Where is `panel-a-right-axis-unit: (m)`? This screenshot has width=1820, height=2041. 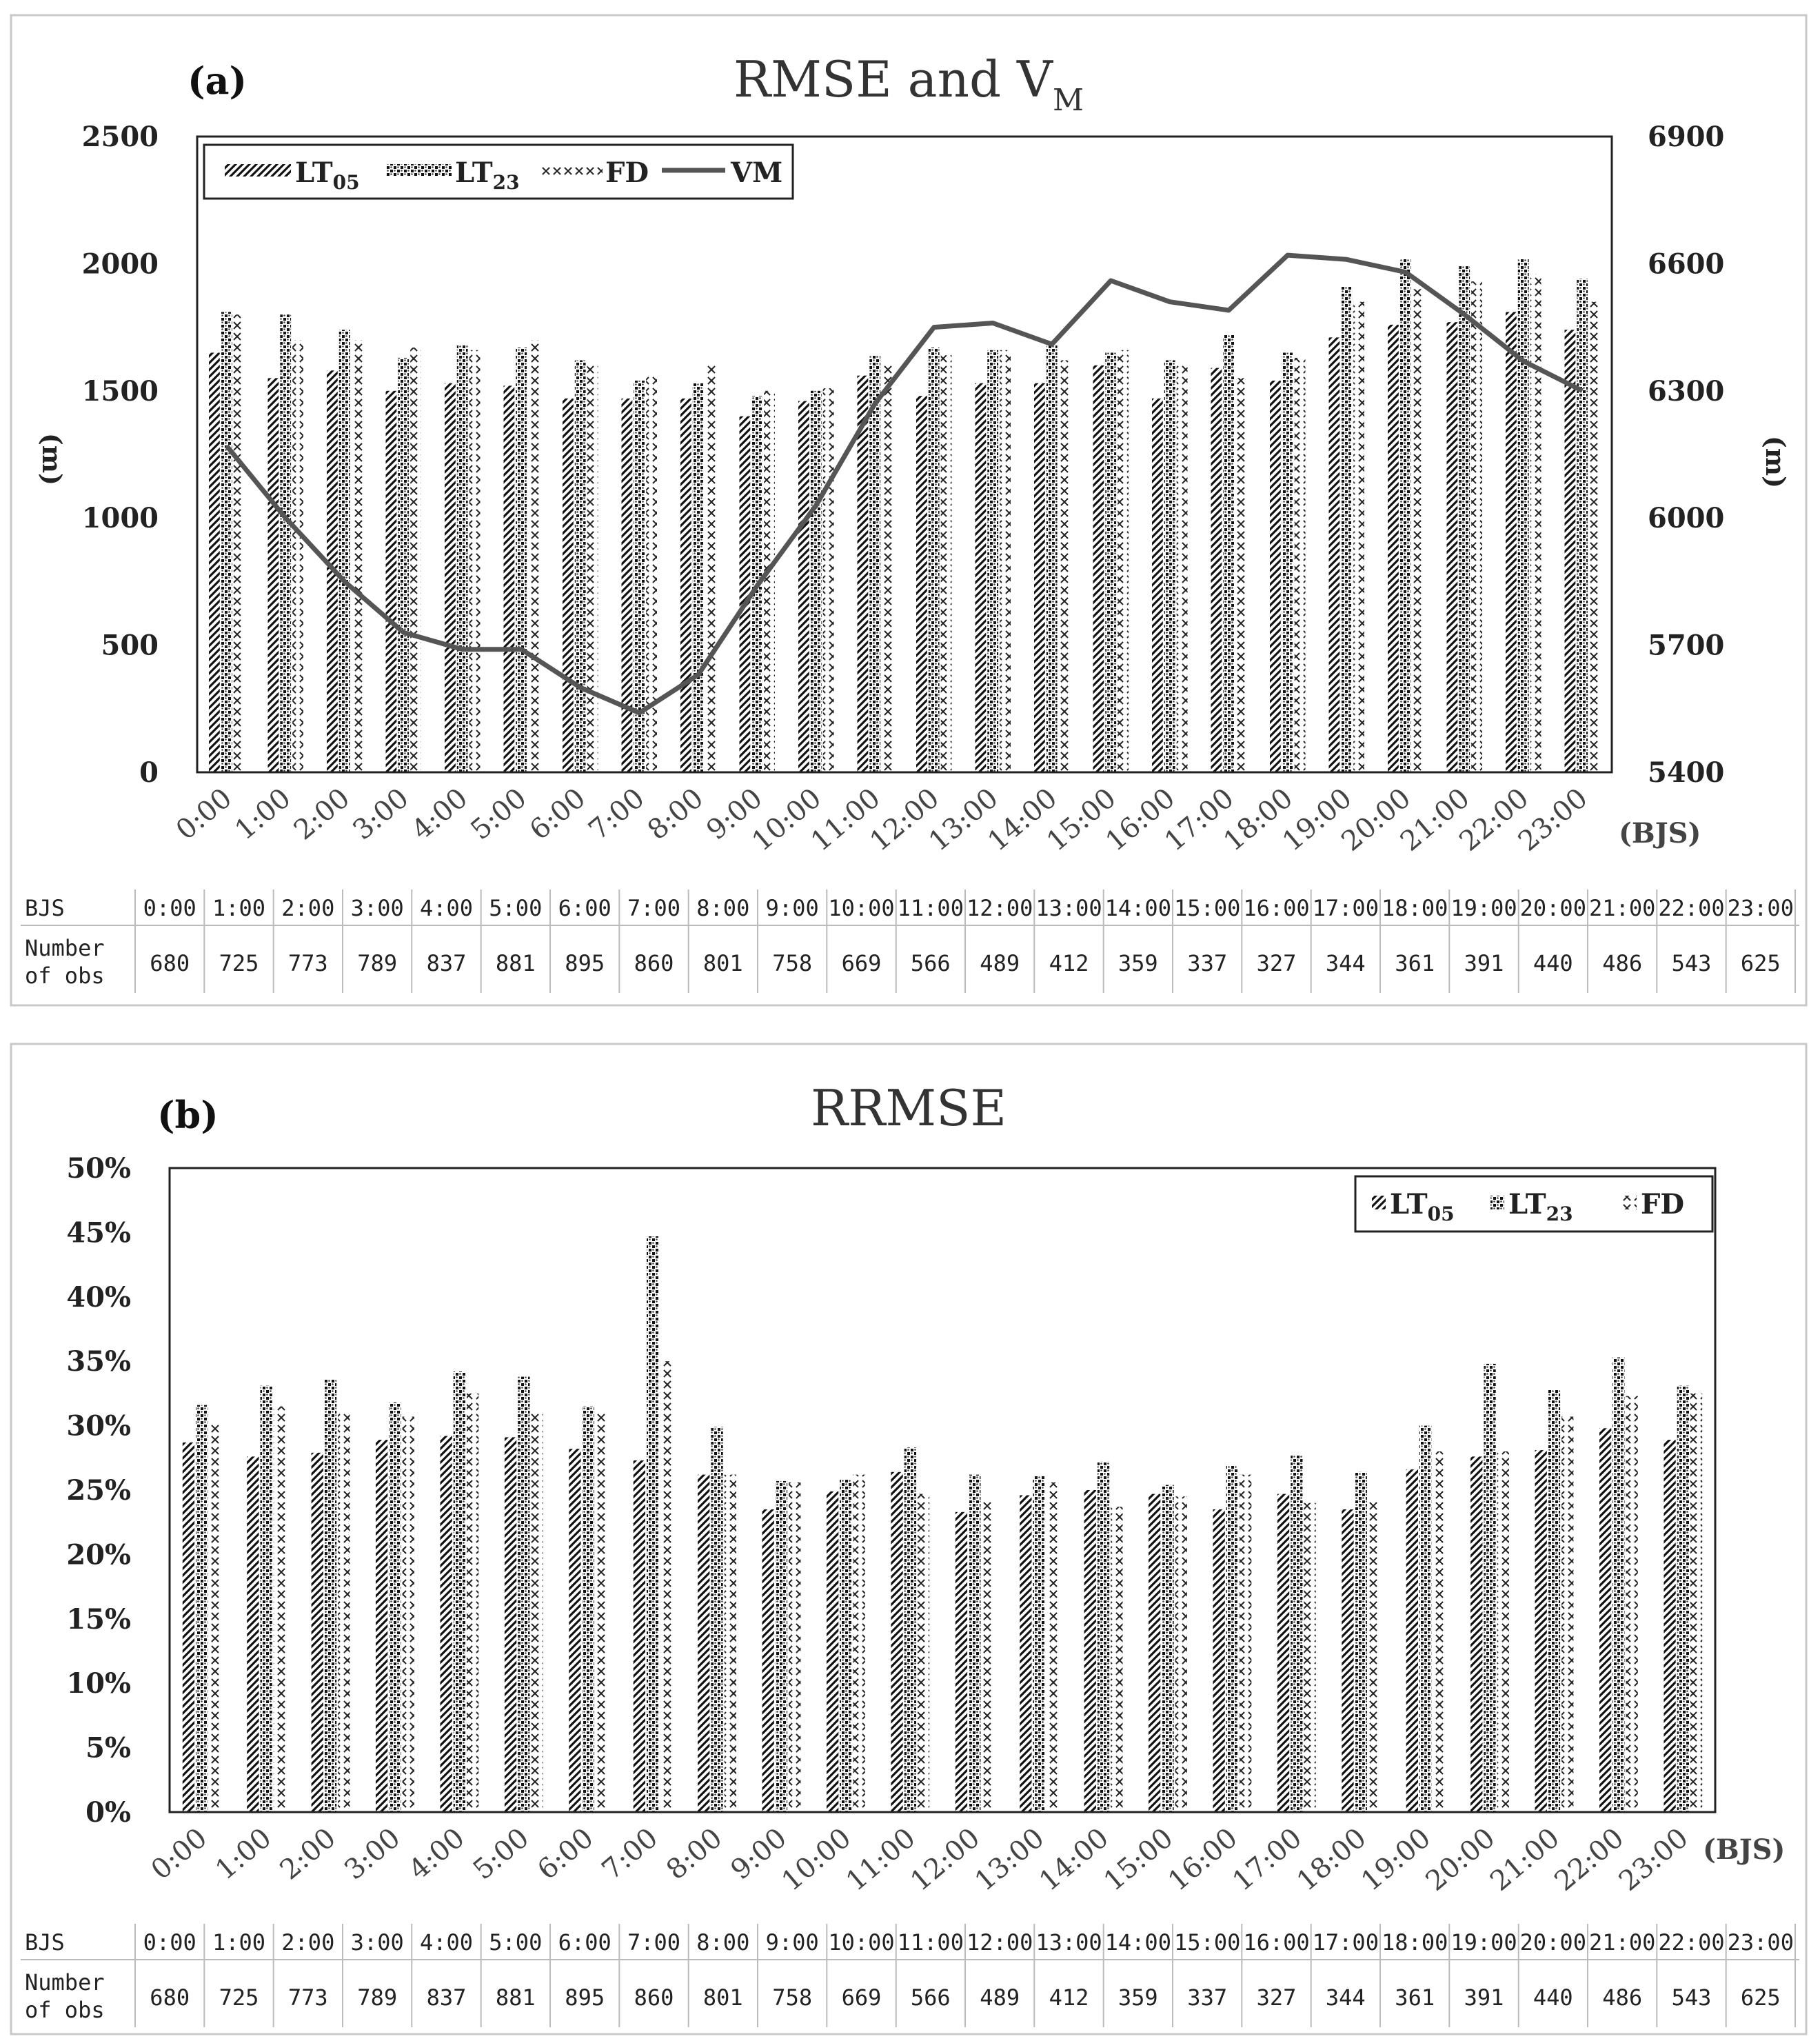
panel-a-right-axis-unit: (m) is located at coordinates (1775, 462).